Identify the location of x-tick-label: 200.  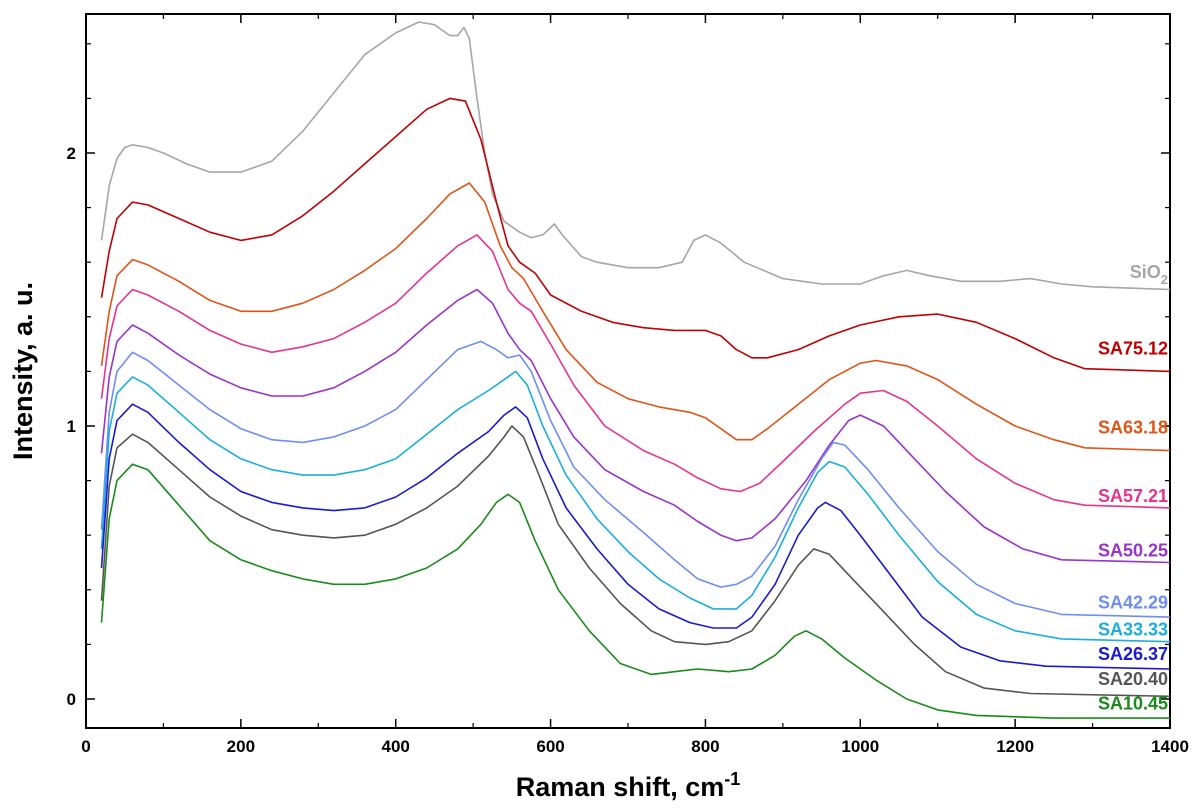
(241, 746).